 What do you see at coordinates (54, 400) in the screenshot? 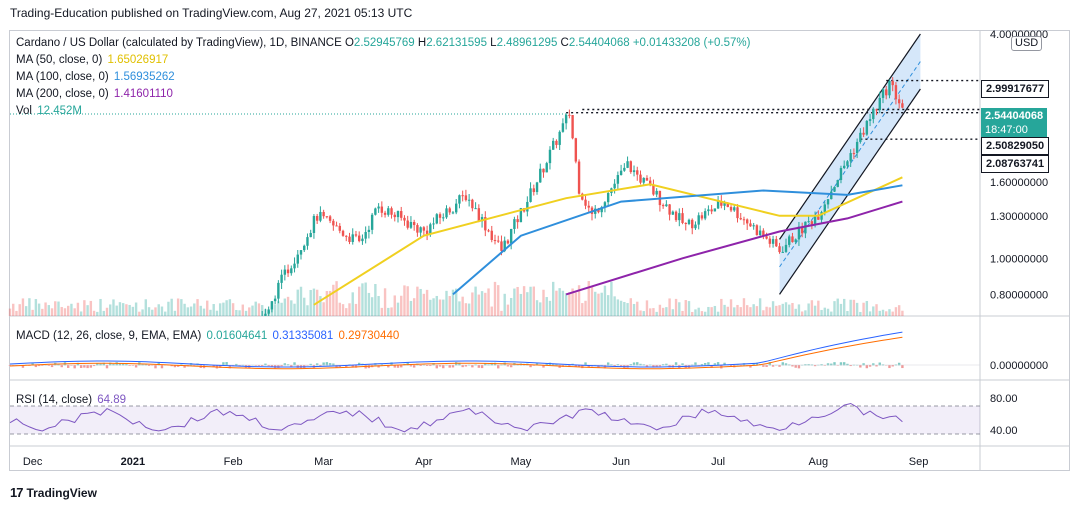
I see `legend-rsi-label: RSI (14, close)` at bounding box center [54, 400].